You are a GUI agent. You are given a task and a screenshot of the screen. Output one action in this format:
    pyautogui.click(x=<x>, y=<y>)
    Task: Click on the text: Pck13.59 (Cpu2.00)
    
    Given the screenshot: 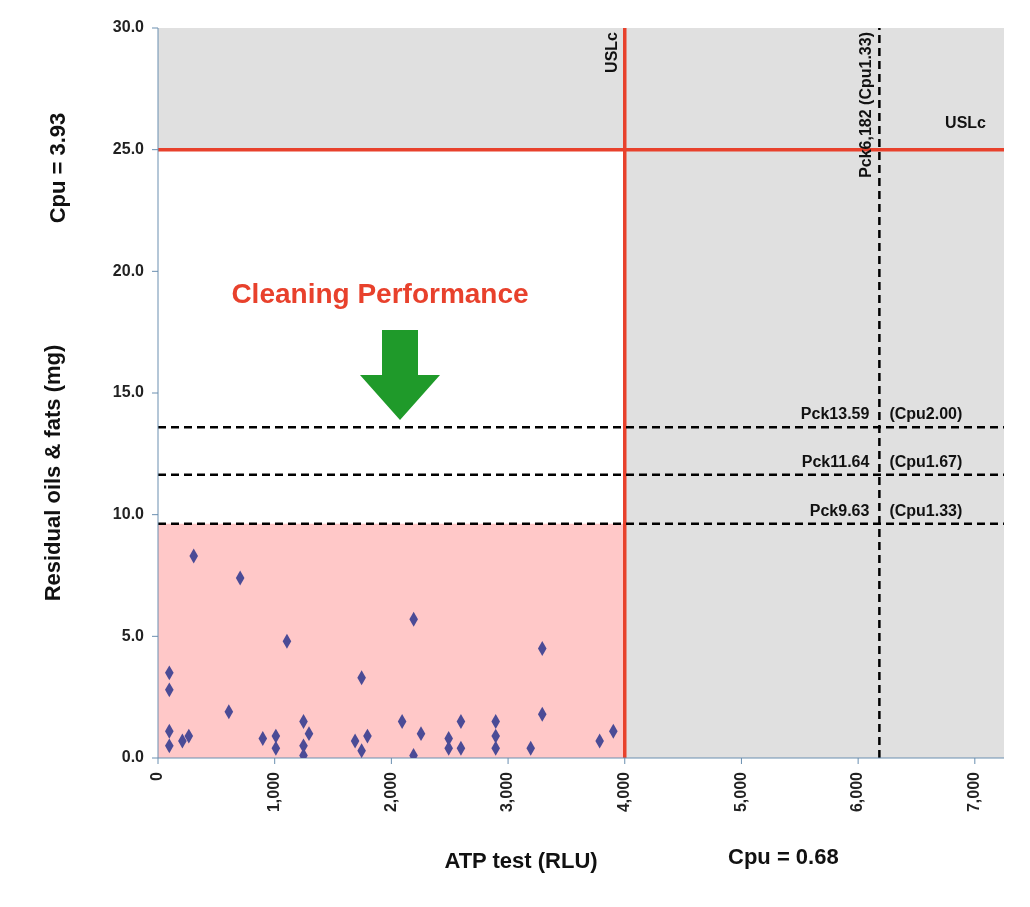 What is the action you would take?
    pyautogui.click(x=881, y=414)
    